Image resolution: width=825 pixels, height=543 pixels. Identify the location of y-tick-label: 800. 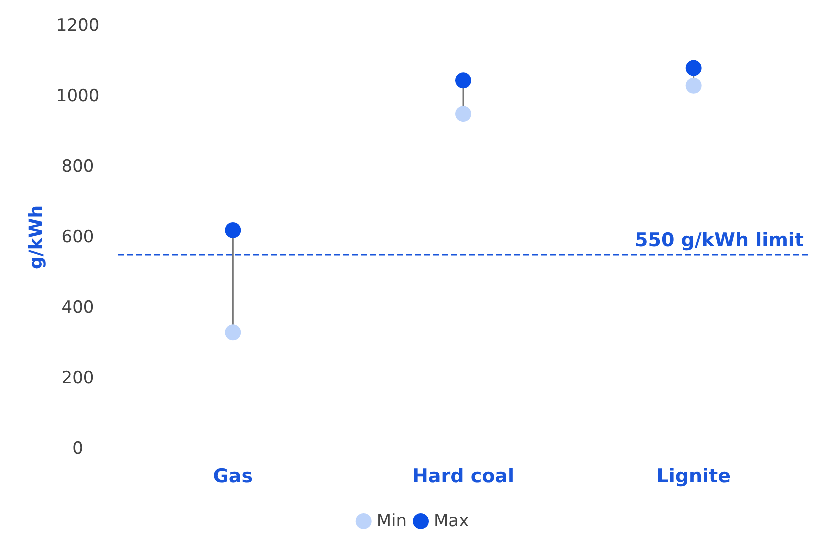
(78, 167).